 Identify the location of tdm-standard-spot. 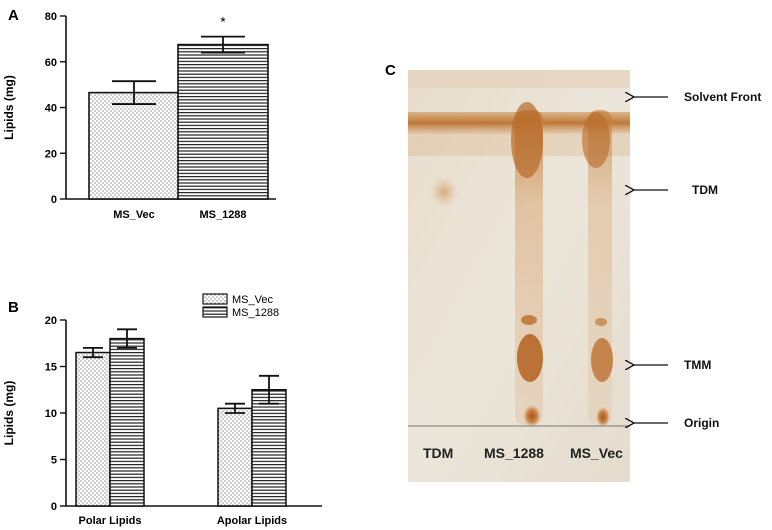
(444, 192).